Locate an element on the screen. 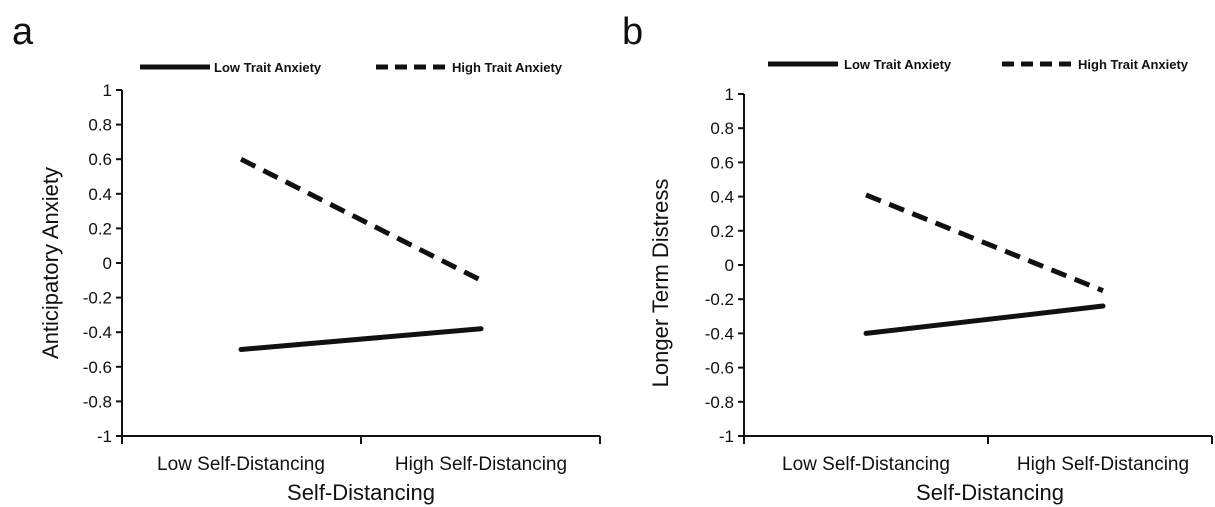 This screenshot has height=507, width=1215. x-axis-title-a: Self-Distancing is located at coordinates (361, 492).